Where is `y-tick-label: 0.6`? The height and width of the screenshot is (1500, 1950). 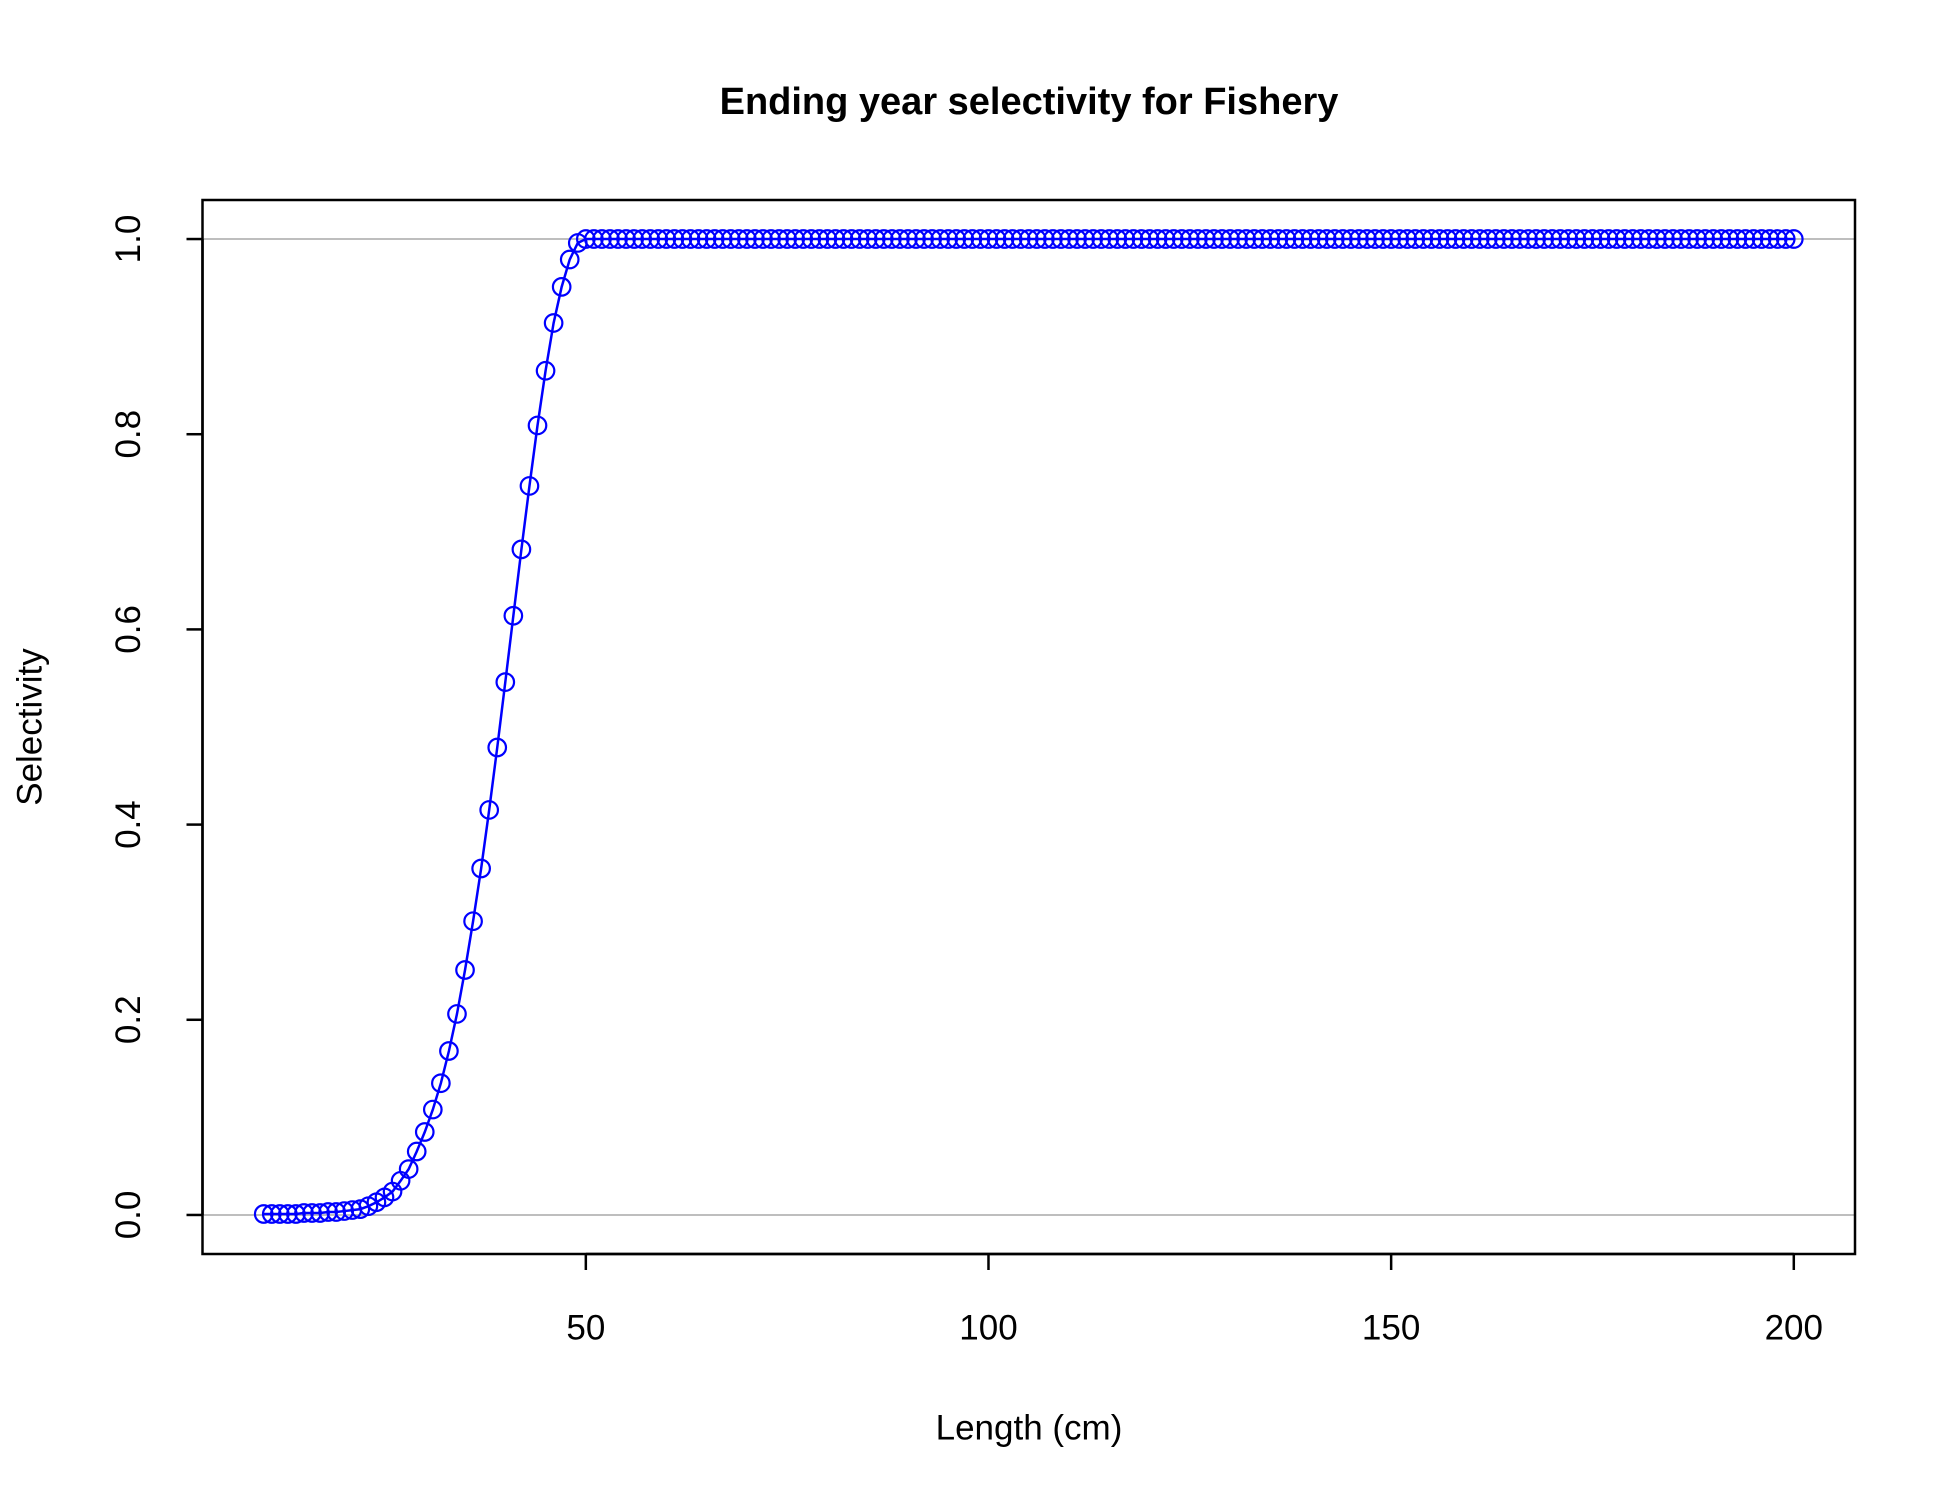
y-tick-label: 0.6 is located at coordinates (128, 629).